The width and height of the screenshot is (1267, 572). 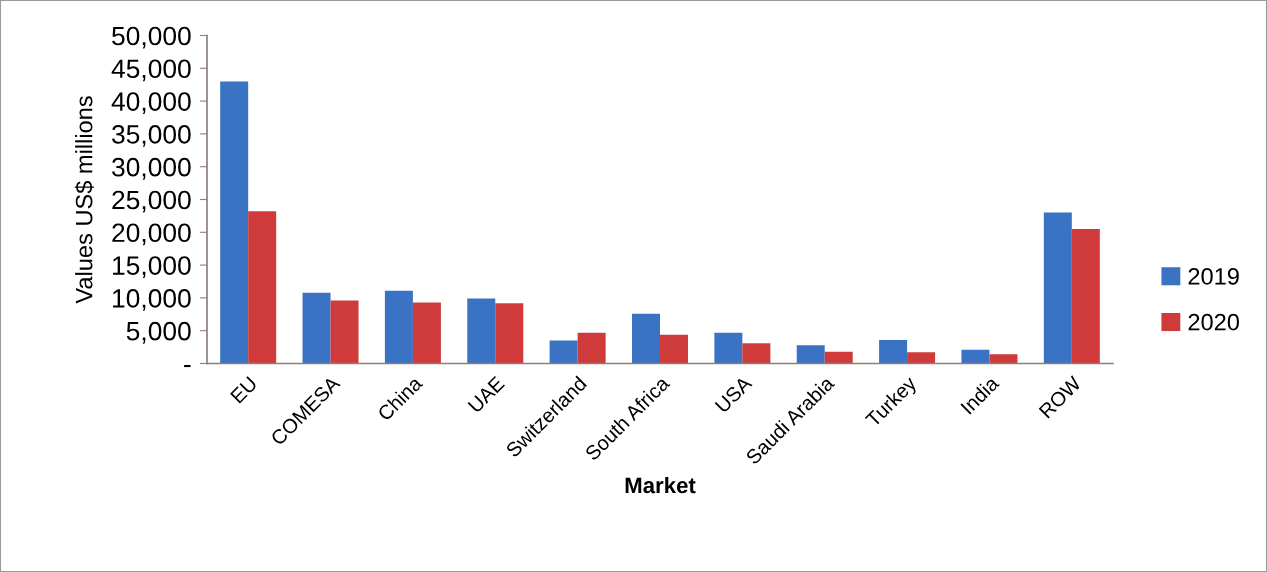 I want to click on y-tick-label: 30,000, so click(x=151, y=168).